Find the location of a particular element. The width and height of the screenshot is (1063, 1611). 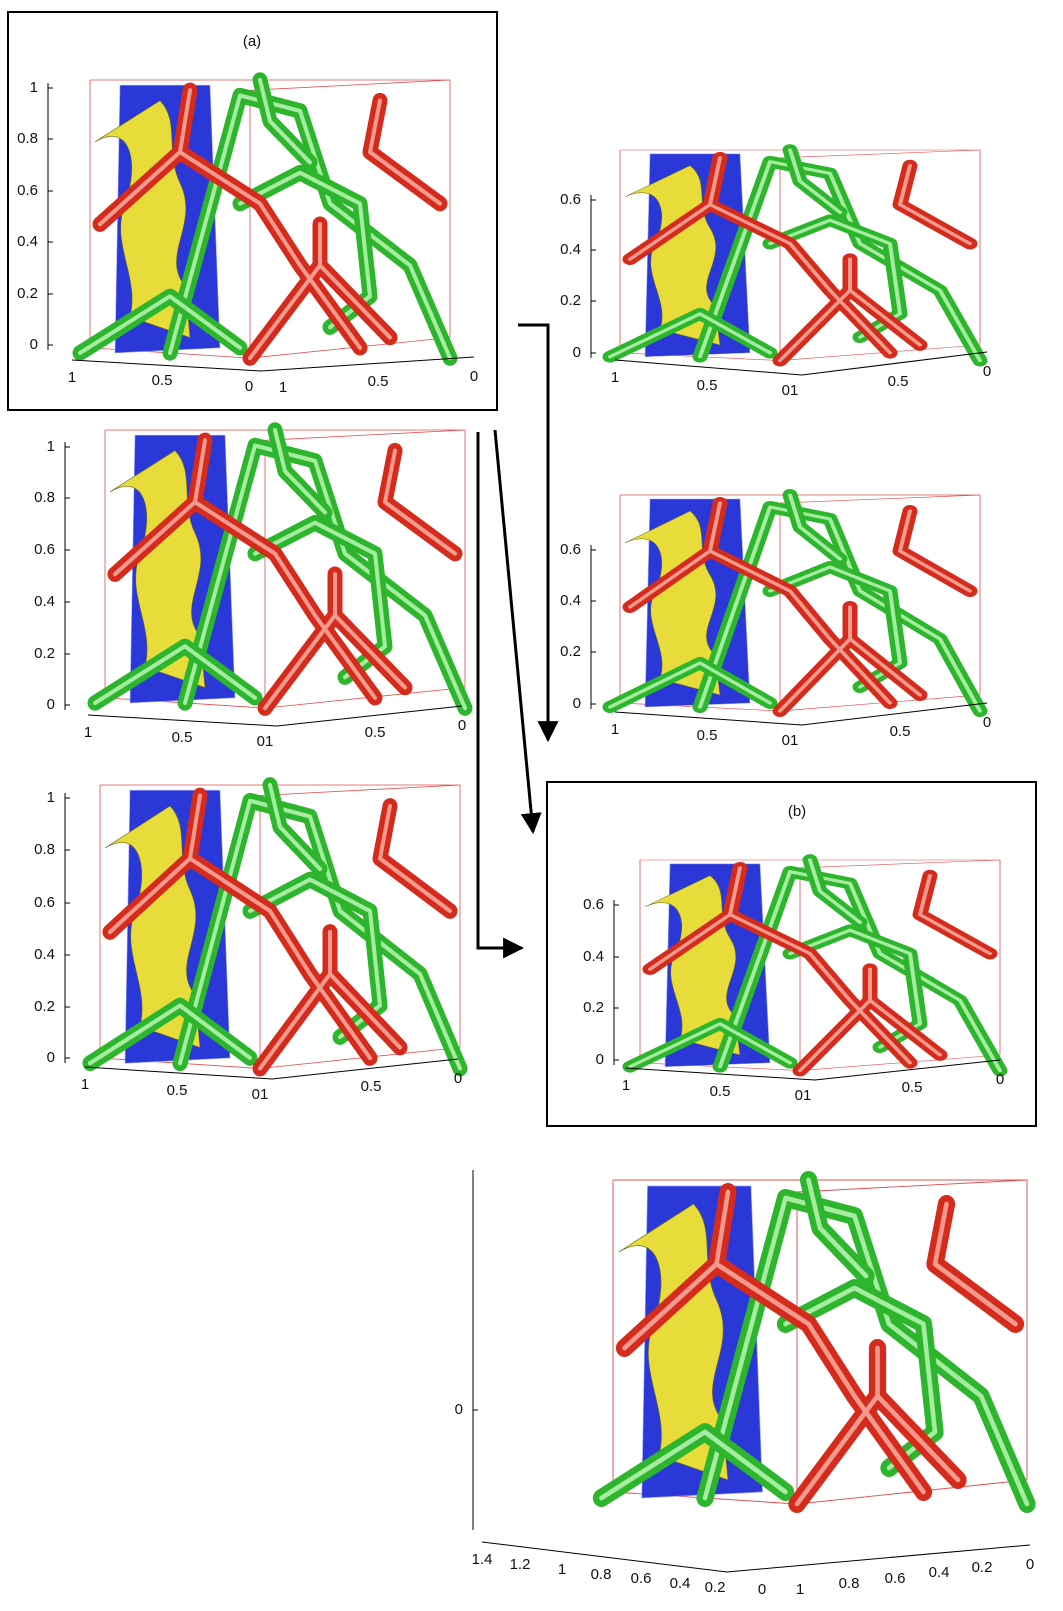

panel-label: (b) is located at coordinates (797, 811).